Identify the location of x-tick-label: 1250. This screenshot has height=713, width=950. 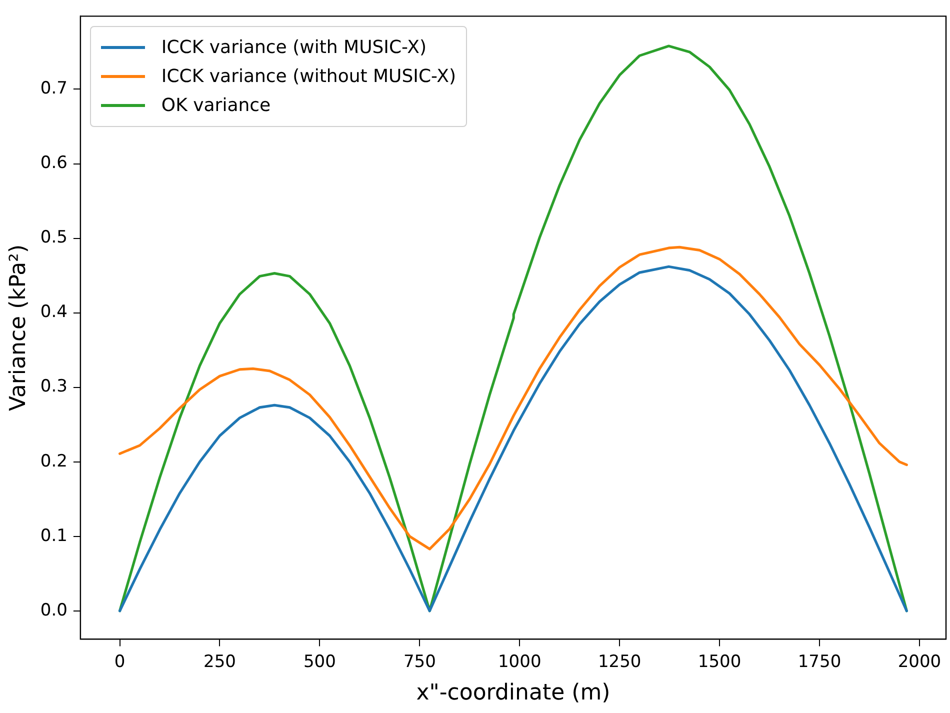
(620, 662).